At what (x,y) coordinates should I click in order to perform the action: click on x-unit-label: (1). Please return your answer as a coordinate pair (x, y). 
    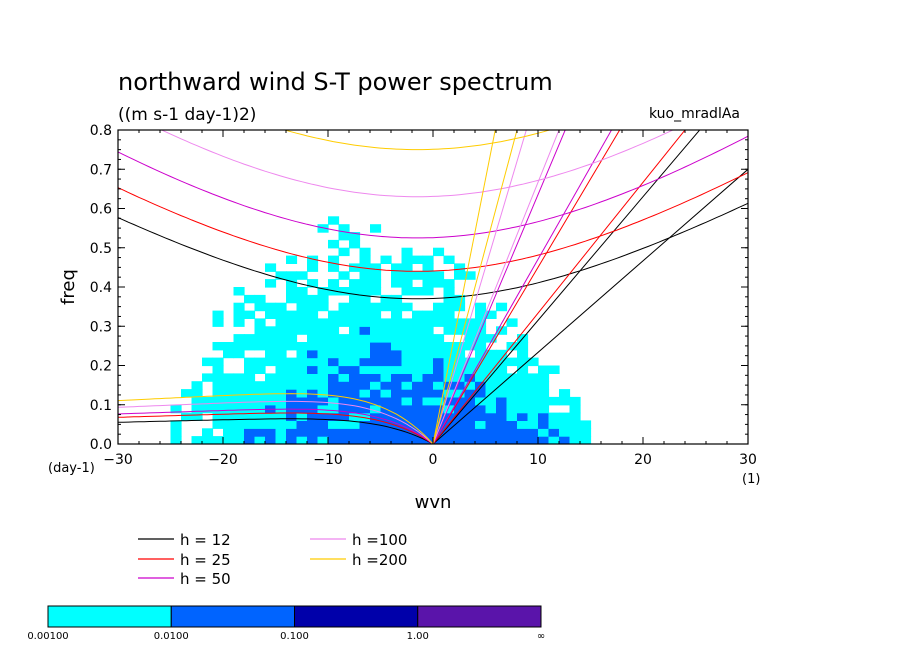
    Looking at the image, I should click on (751, 479).